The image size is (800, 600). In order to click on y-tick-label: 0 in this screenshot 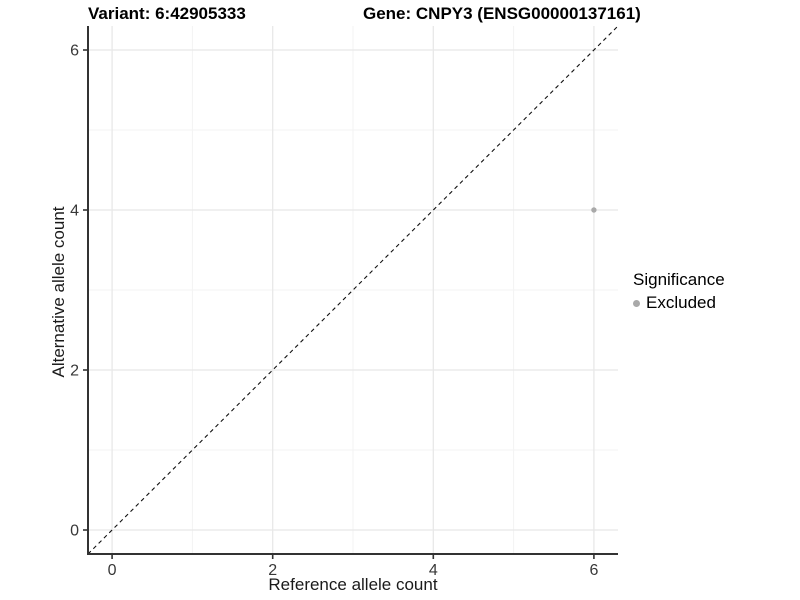, I will do `click(74, 531)`.